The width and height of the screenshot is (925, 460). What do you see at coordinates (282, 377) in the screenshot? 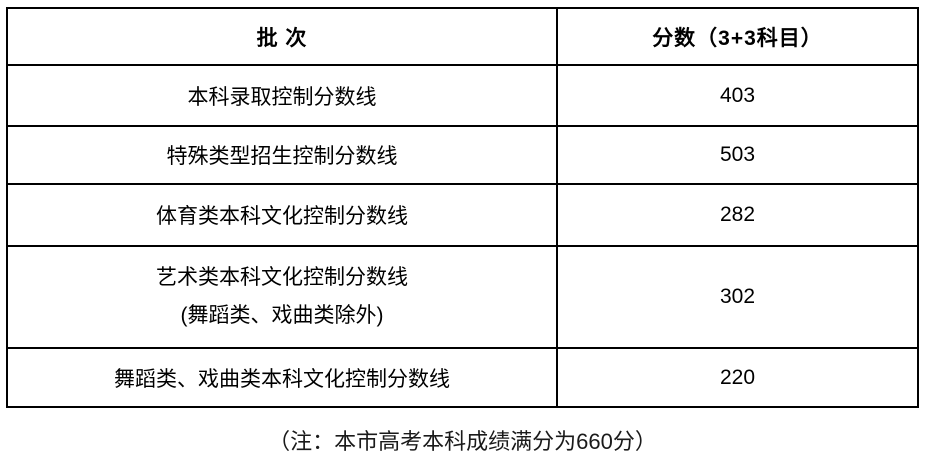
I see `batch-cell: 舞蹈类、戏曲类本科文化控制分数线` at bounding box center [282, 377].